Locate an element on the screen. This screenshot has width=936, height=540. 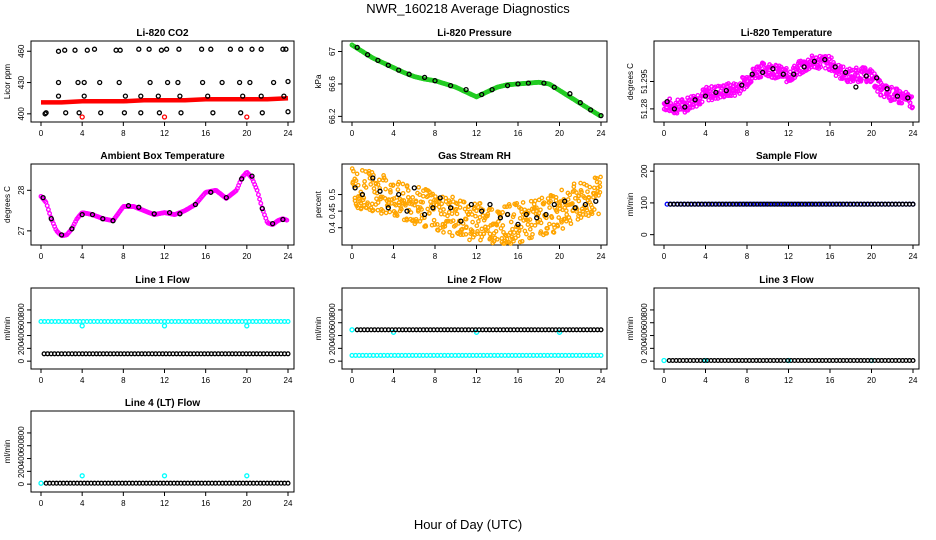
y-tick-label: 800 is located at coordinates (644, 310).